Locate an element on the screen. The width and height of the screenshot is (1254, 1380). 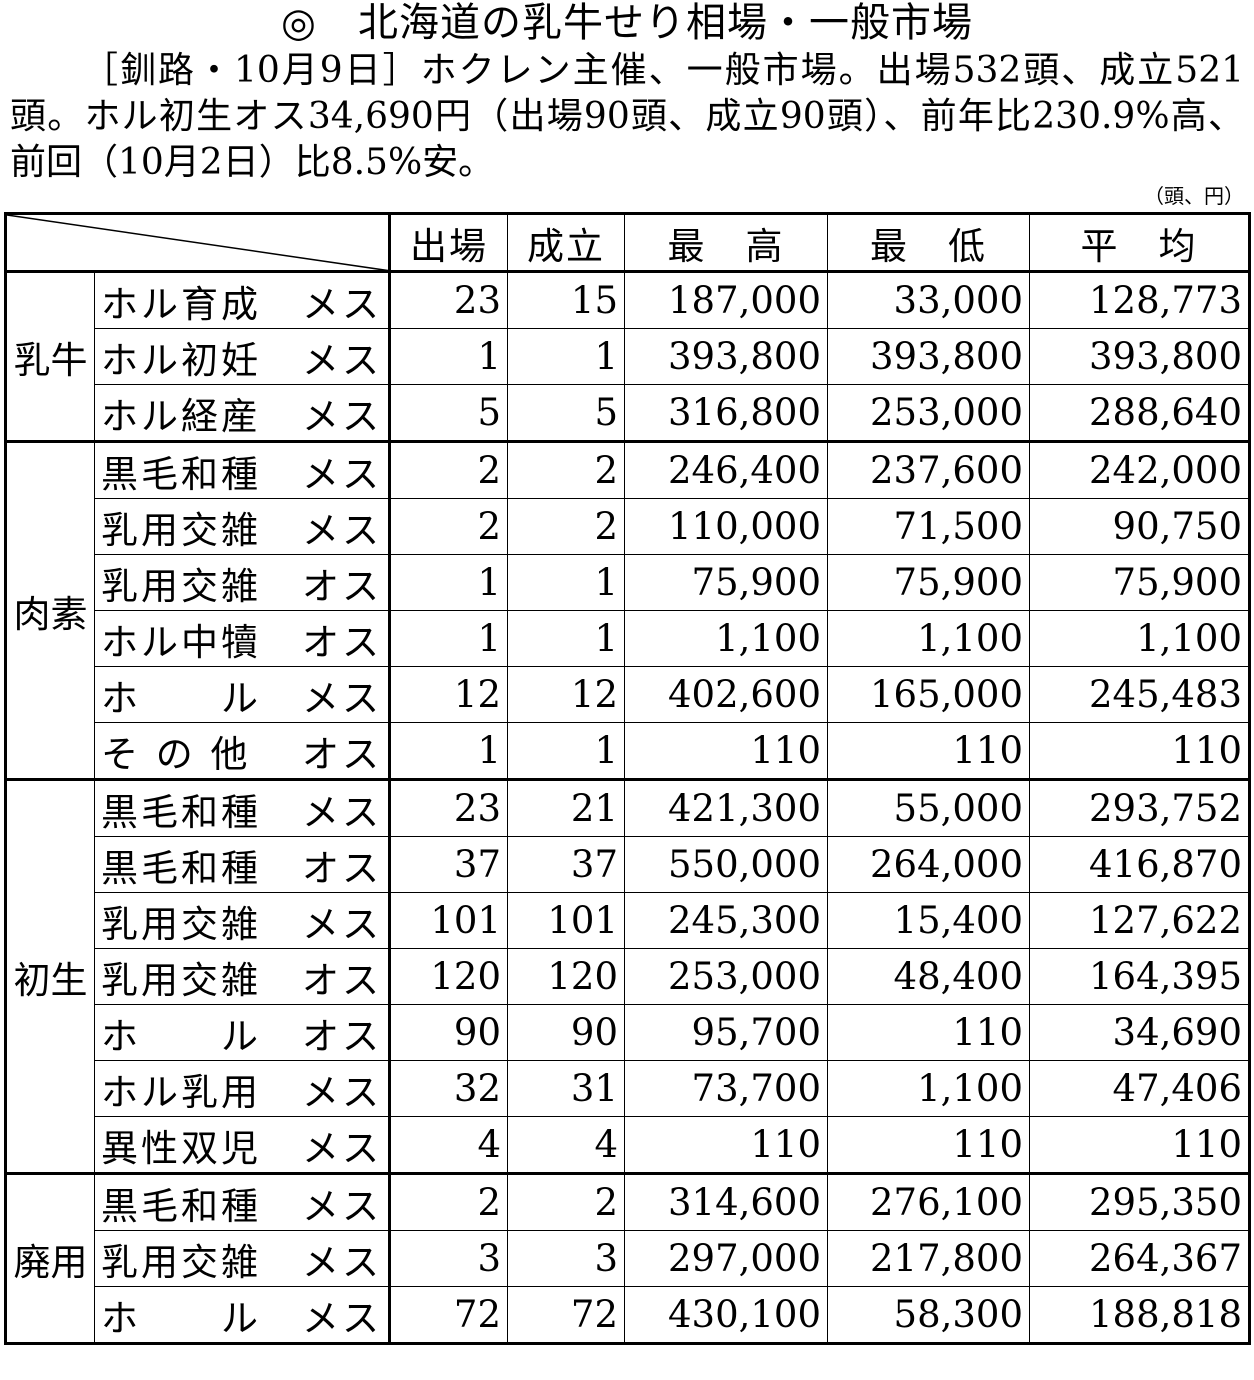
diagonal is located at coordinates (193, 242).